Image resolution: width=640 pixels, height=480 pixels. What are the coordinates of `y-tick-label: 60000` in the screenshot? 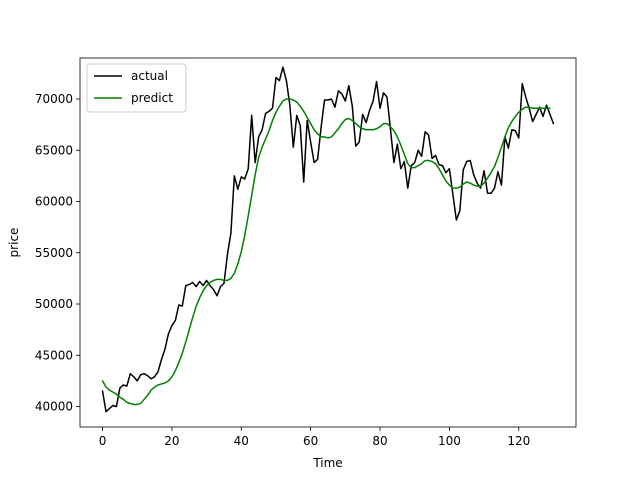 It's located at (54, 202).